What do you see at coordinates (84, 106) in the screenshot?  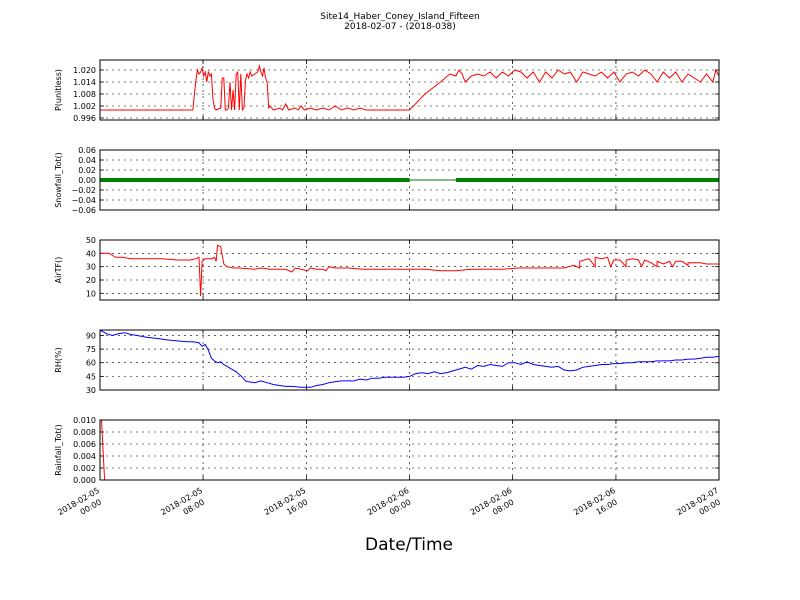 I see `y-tick-label: 1.002` at bounding box center [84, 106].